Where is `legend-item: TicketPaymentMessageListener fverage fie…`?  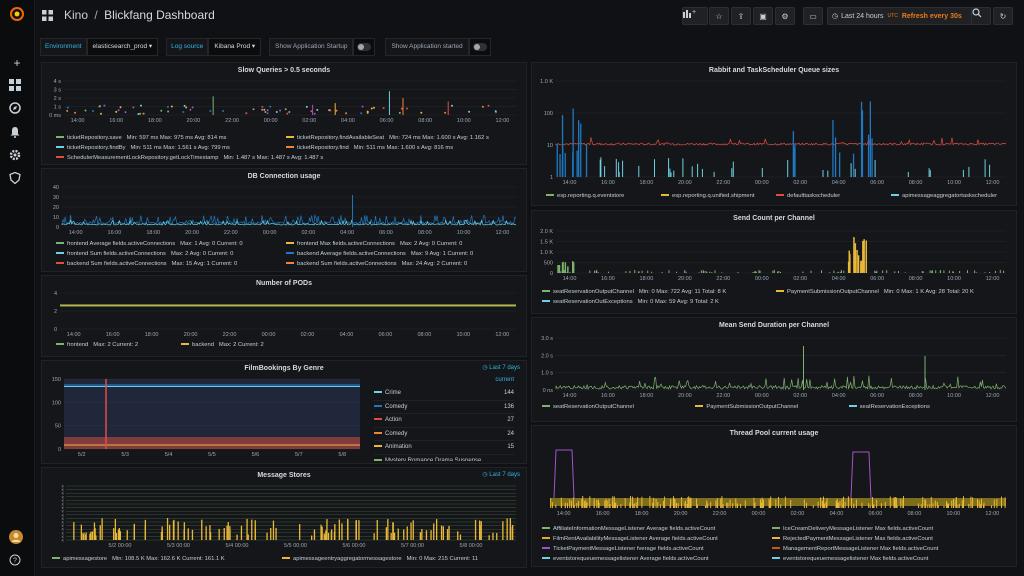
legend-item: TicketPaymentMessageListener fverage fie… is located at coordinates (657, 549).